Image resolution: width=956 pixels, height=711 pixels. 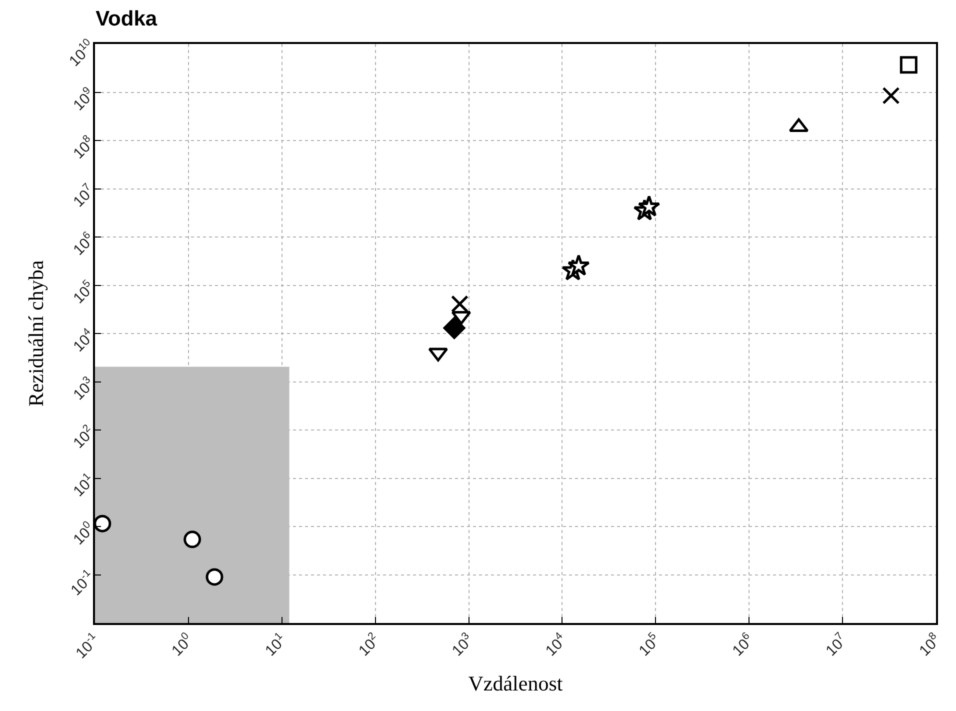 What do you see at coordinates (515, 684) in the screenshot?
I see `x-axis-title: Vzdálenost` at bounding box center [515, 684].